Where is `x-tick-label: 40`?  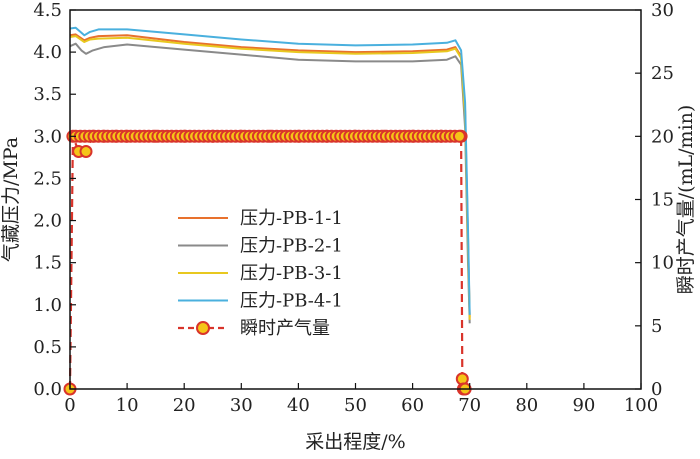
x-tick-label: 40 is located at coordinates (298, 405).